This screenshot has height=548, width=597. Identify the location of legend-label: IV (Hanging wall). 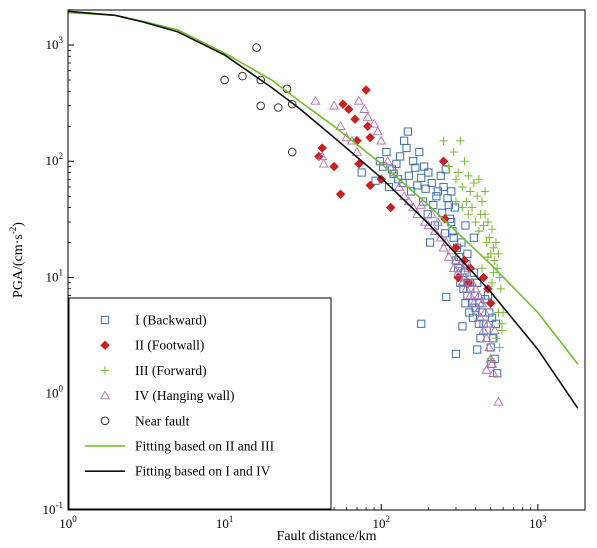
(184, 395).